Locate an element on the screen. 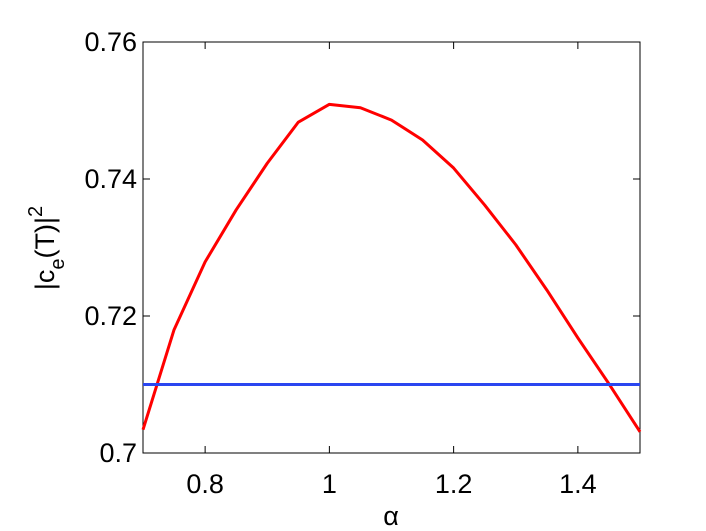 The width and height of the screenshot is (706, 531). y-tick-label: 0.76 is located at coordinates (110, 42).